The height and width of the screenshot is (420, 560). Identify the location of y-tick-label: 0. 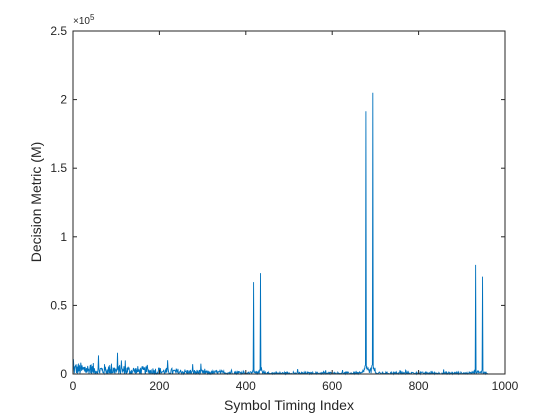
(63, 374).